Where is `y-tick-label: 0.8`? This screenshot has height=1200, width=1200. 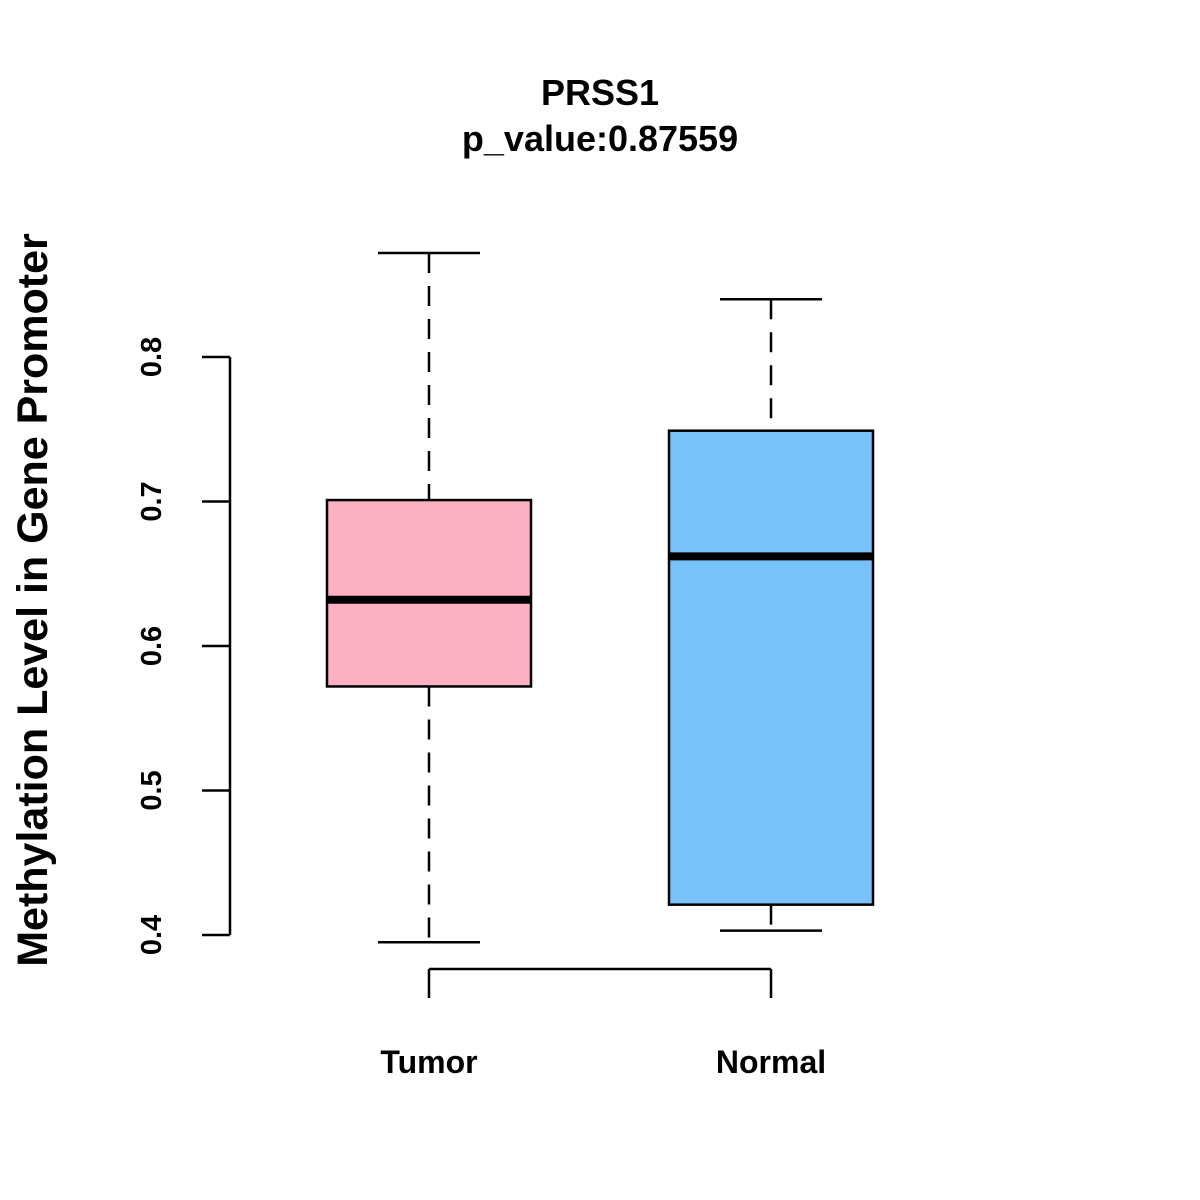 y-tick-label: 0.8 is located at coordinates (152, 357).